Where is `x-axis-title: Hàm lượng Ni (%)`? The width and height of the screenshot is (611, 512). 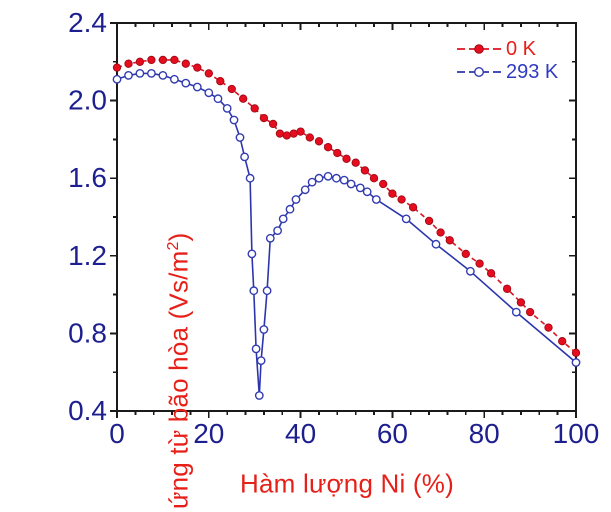
x-axis-title: Hàm lượng Ni (%) is located at coordinates (347, 483).